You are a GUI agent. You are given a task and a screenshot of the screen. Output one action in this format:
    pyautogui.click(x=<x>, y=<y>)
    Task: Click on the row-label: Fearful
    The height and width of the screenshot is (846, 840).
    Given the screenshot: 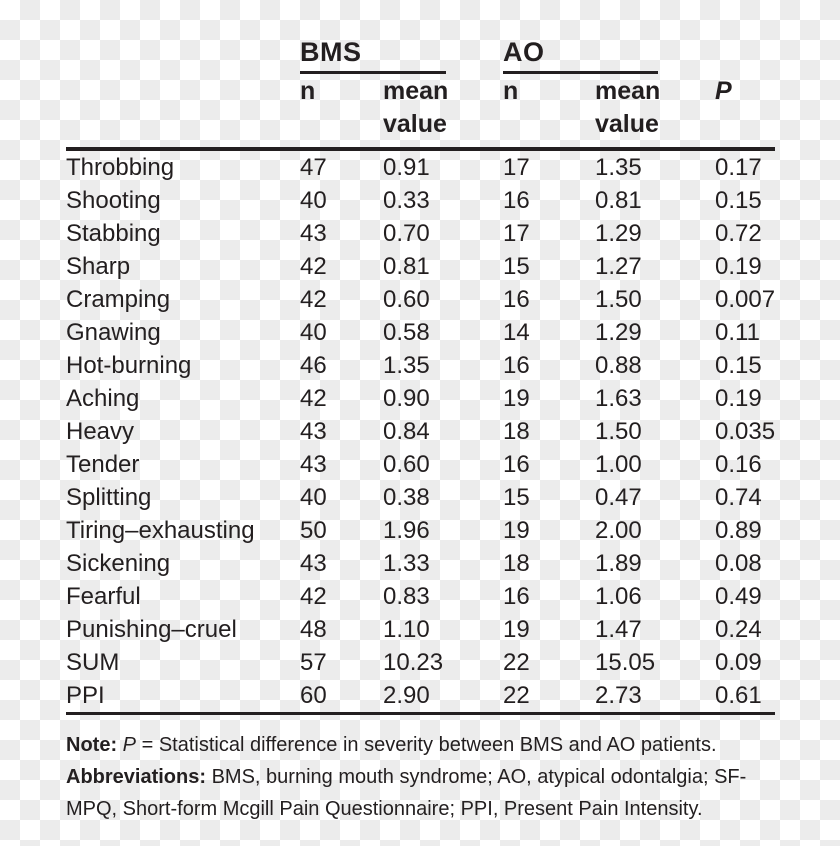 What is the action you would take?
    pyautogui.click(x=103, y=596)
    